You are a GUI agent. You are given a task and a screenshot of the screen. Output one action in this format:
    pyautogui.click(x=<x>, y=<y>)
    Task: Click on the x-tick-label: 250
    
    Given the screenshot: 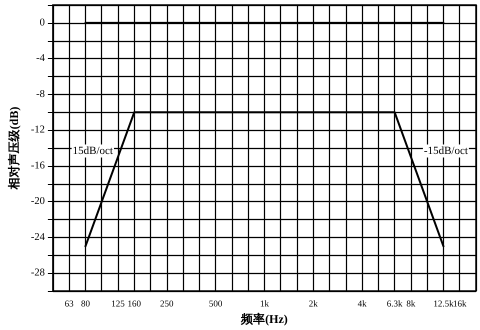 What is the action you would take?
    pyautogui.click(x=167, y=303)
    